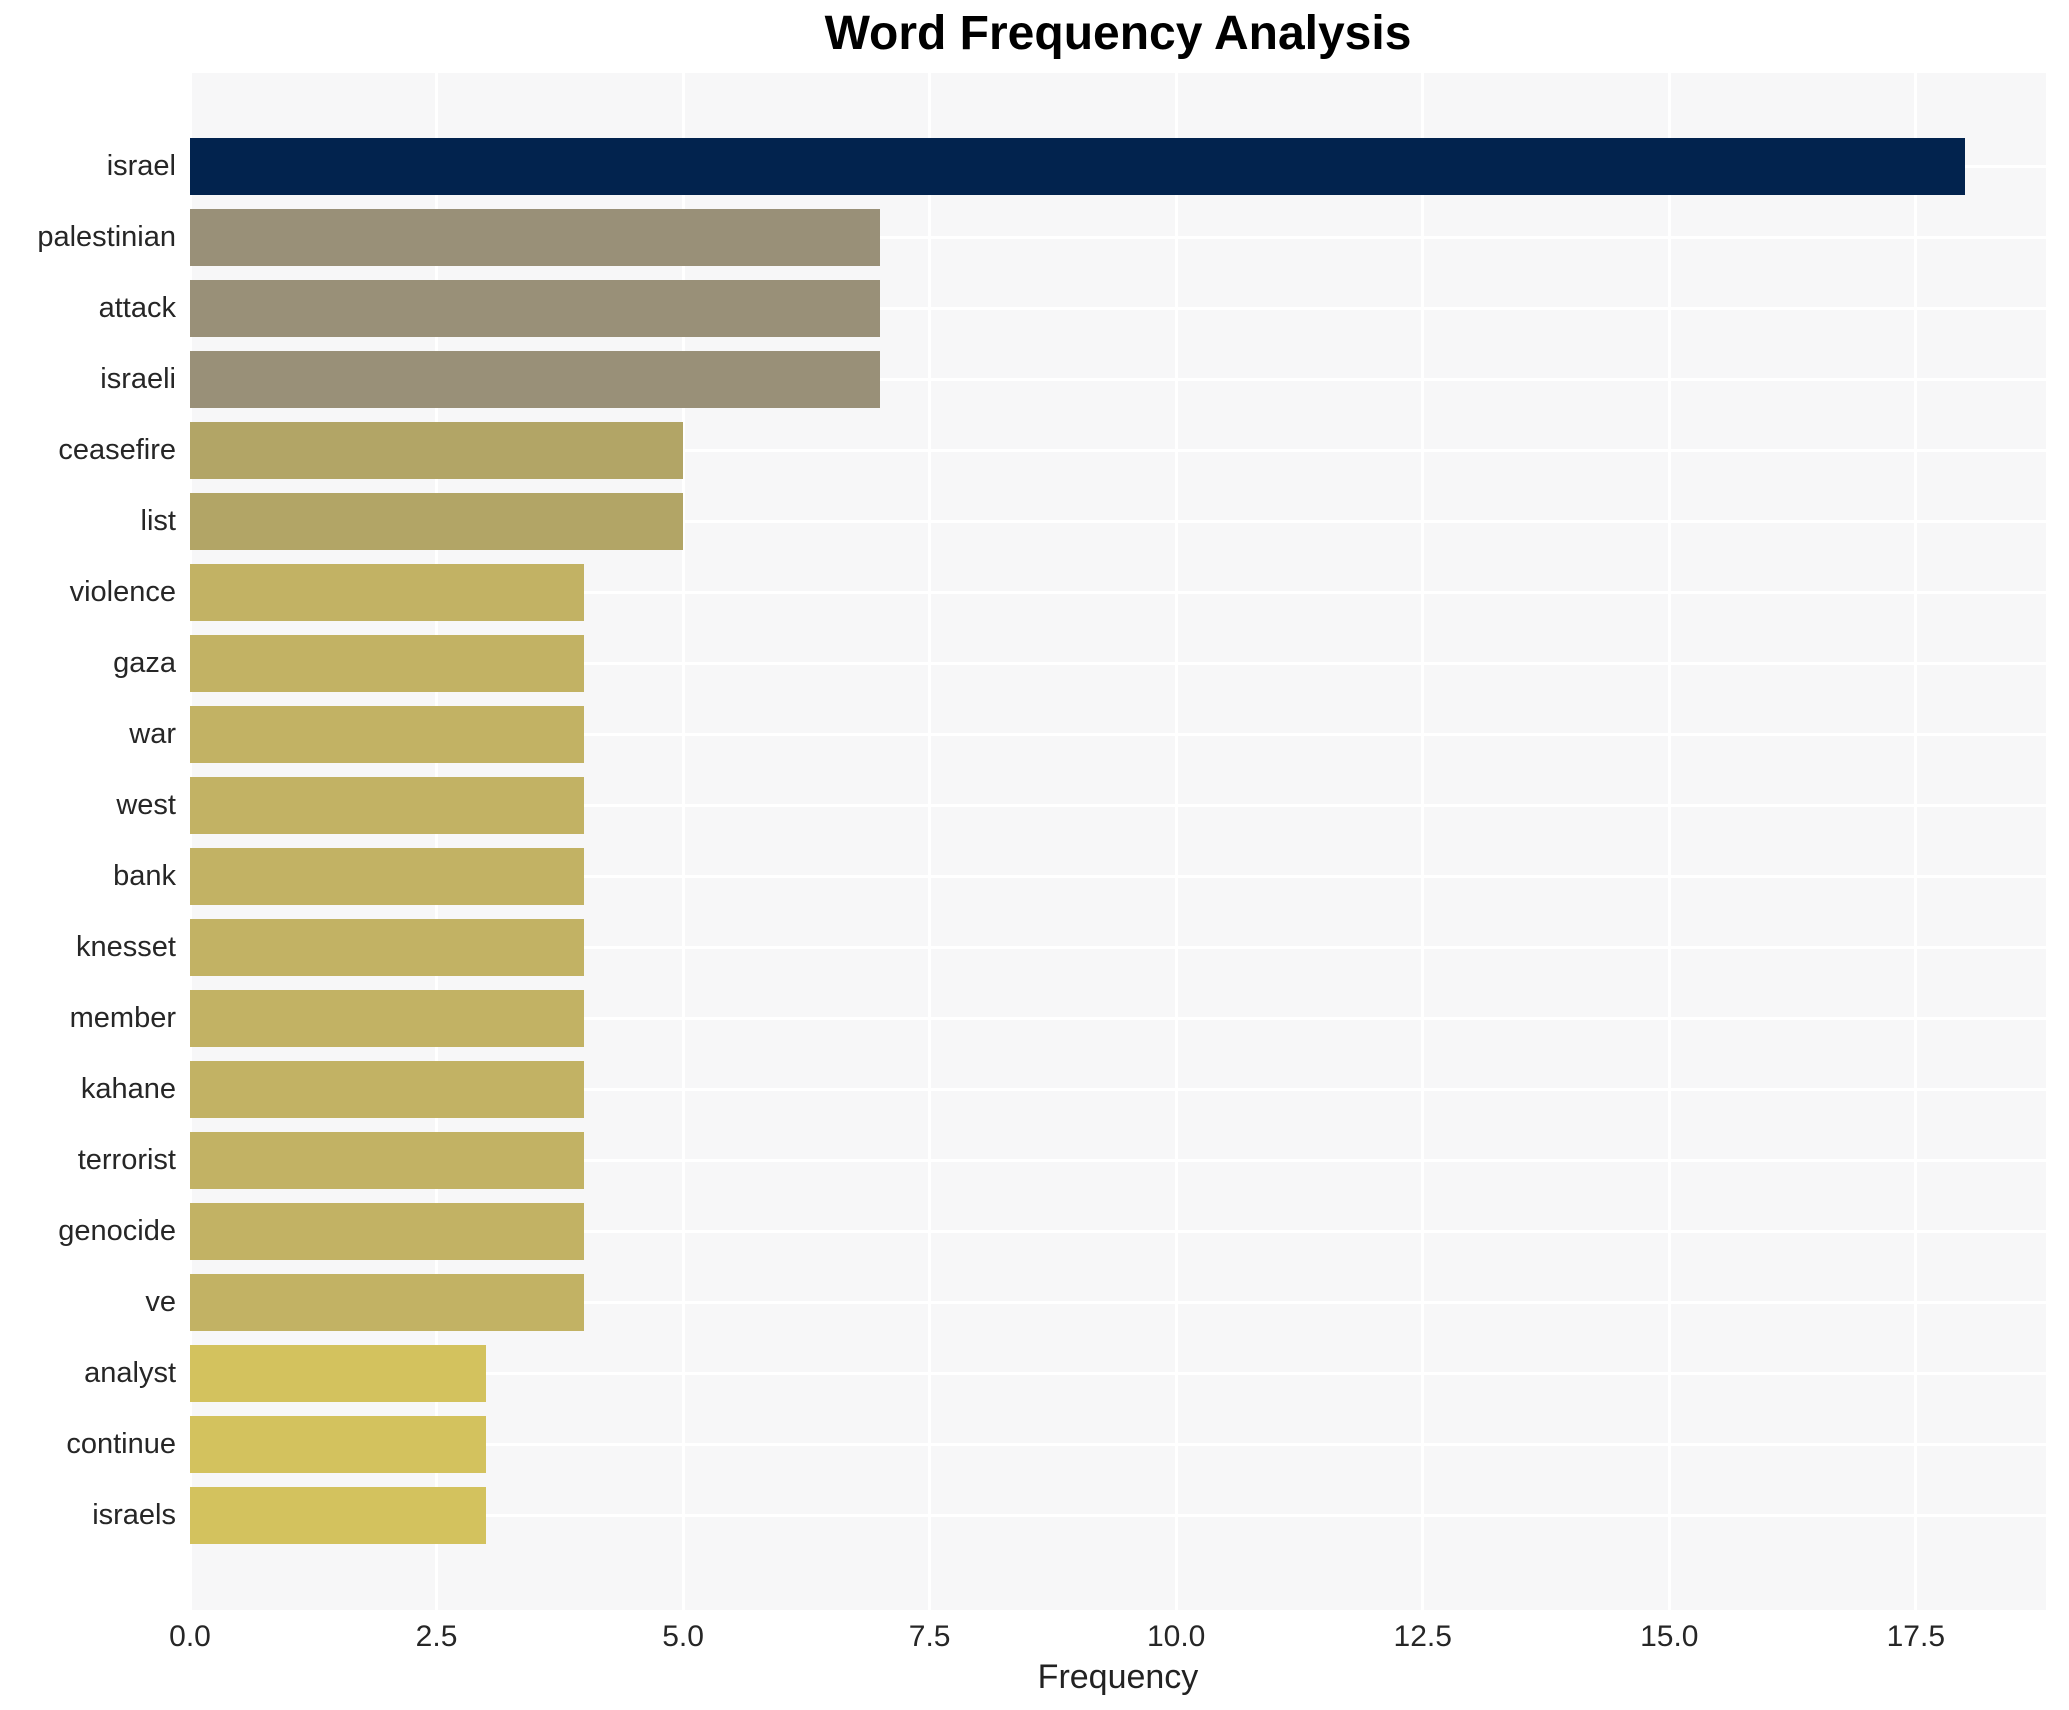 Image resolution: width=2069 pixels, height=1710 pixels. What do you see at coordinates (144, 663) in the screenshot?
I see `y-tick-label: gaza` at bounding box center [144, 663].